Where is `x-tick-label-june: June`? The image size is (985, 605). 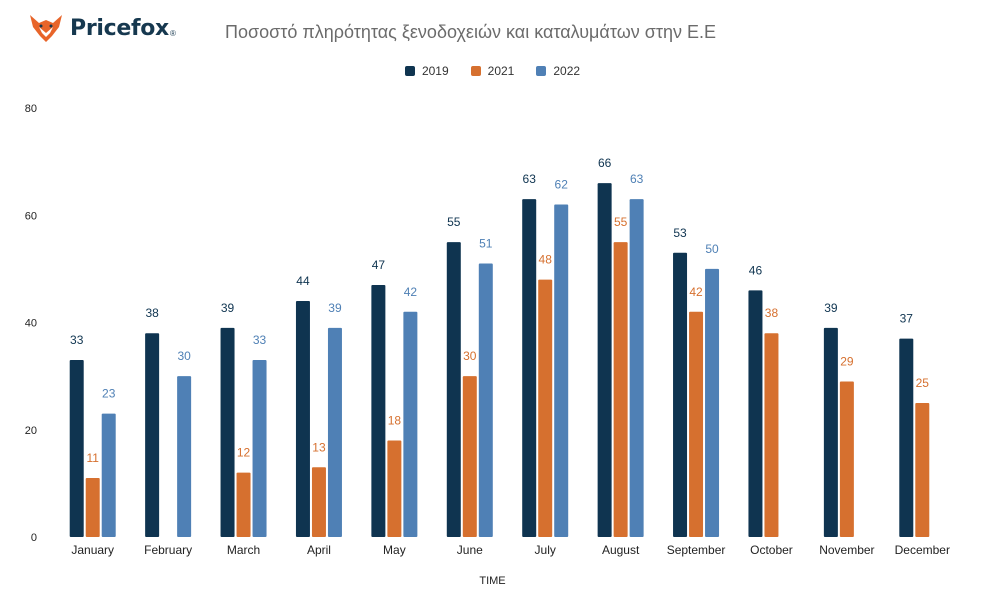 x-tick-label-june: June is located at coordinates (470, 550).